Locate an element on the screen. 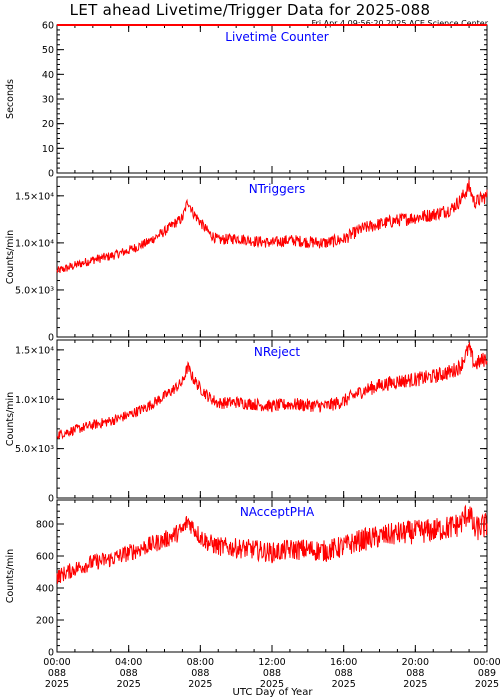  x-tick-label: 20:00 is located at coordinates (415, 662).